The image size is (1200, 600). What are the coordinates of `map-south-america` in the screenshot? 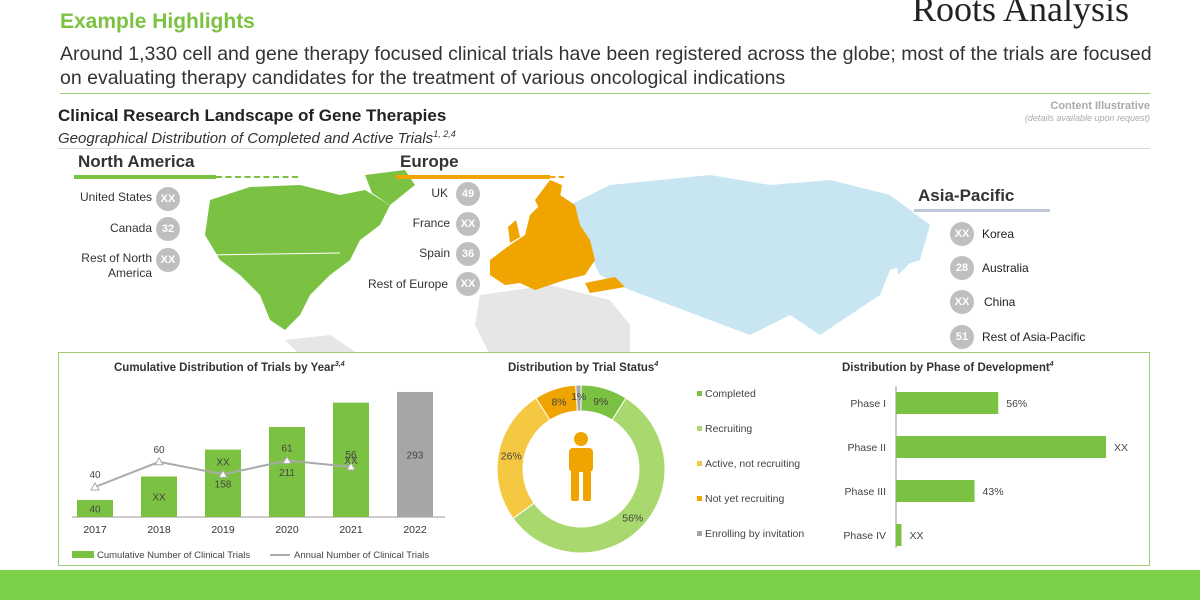 It's located at (322, 345).